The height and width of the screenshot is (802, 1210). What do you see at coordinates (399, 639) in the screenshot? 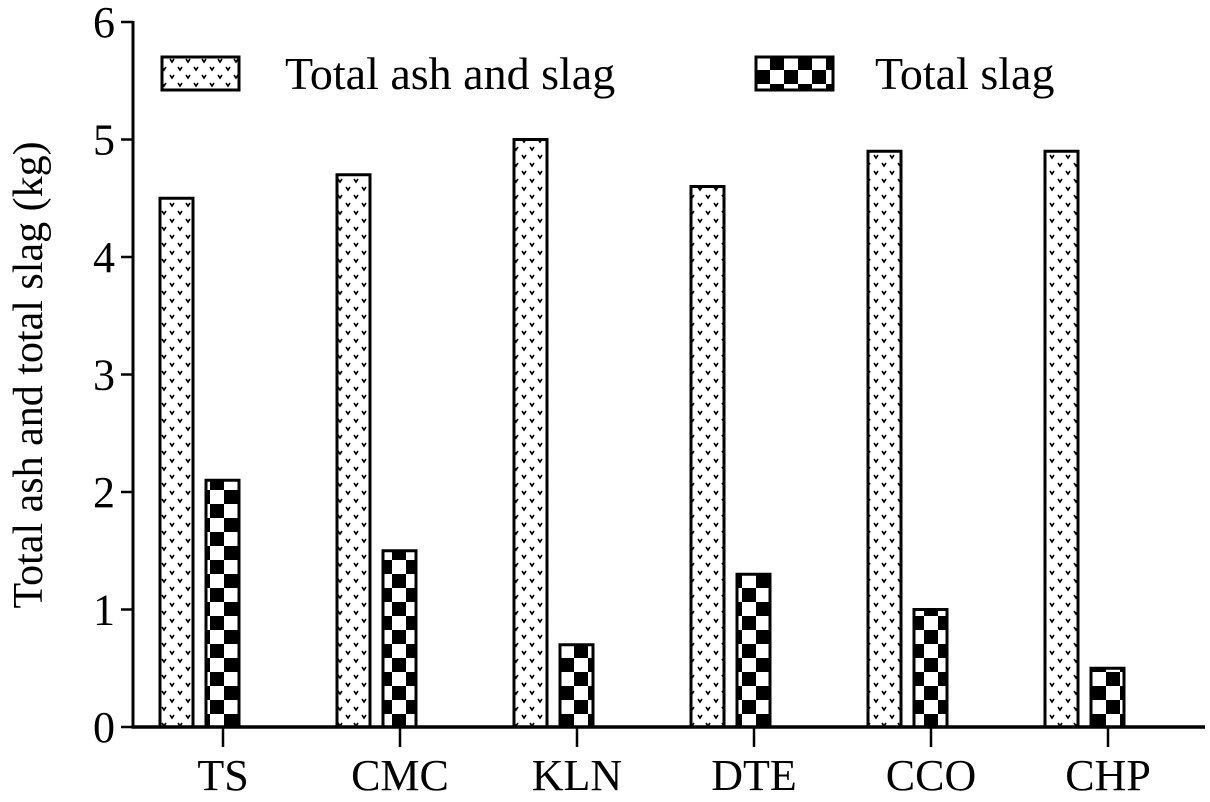
I see `bar-total-slag-cmc` at bounding box center [399, 639].